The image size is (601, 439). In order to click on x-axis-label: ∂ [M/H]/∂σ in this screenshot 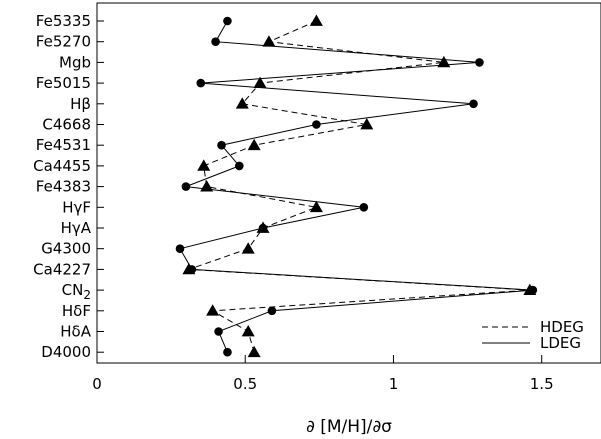, I will do `click(349, 427)`.